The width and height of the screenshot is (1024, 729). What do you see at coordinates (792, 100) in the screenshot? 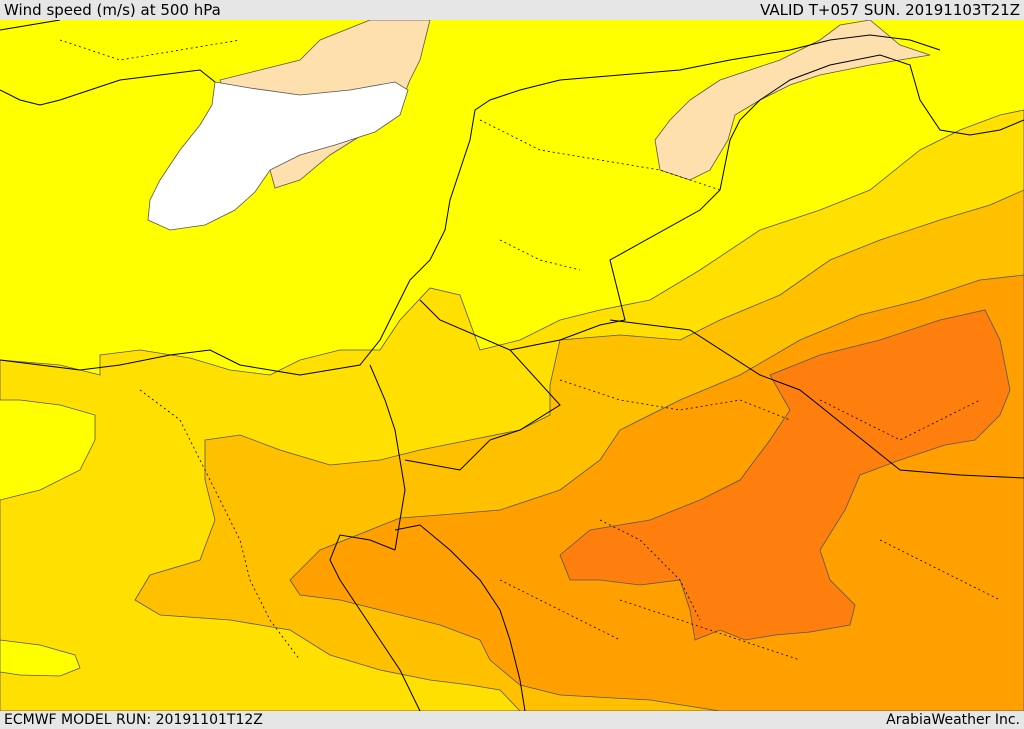
I see `band-peach-east` at bounding box center [792, 100].